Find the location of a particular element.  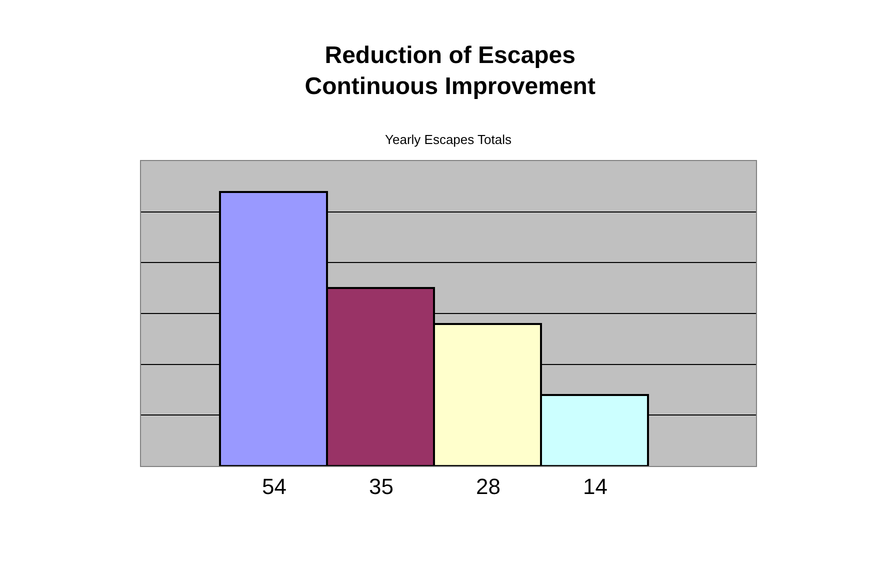

data-label: 28 is located at coordinates (488, 486).